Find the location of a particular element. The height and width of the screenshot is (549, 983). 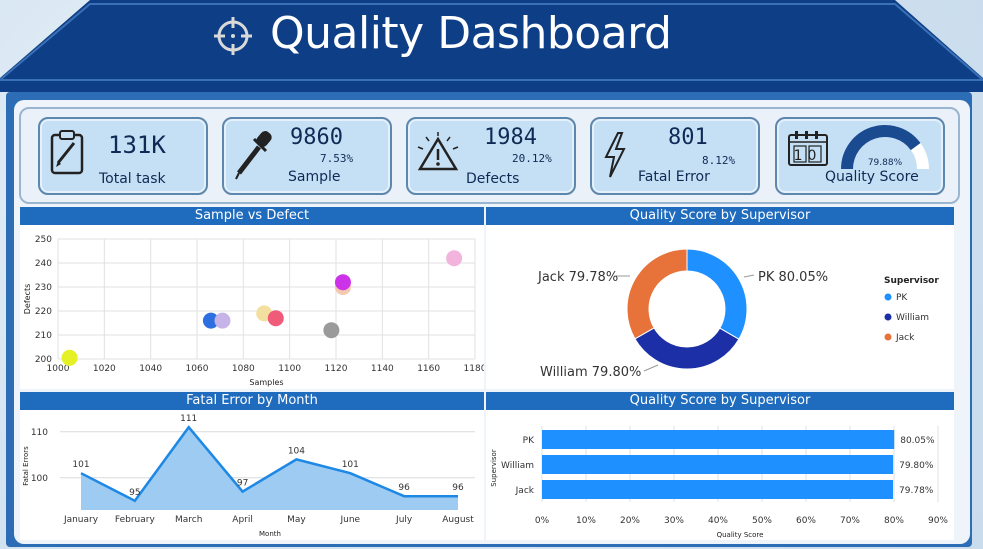

x-tick-label: March is located at coordinates (188, 520).